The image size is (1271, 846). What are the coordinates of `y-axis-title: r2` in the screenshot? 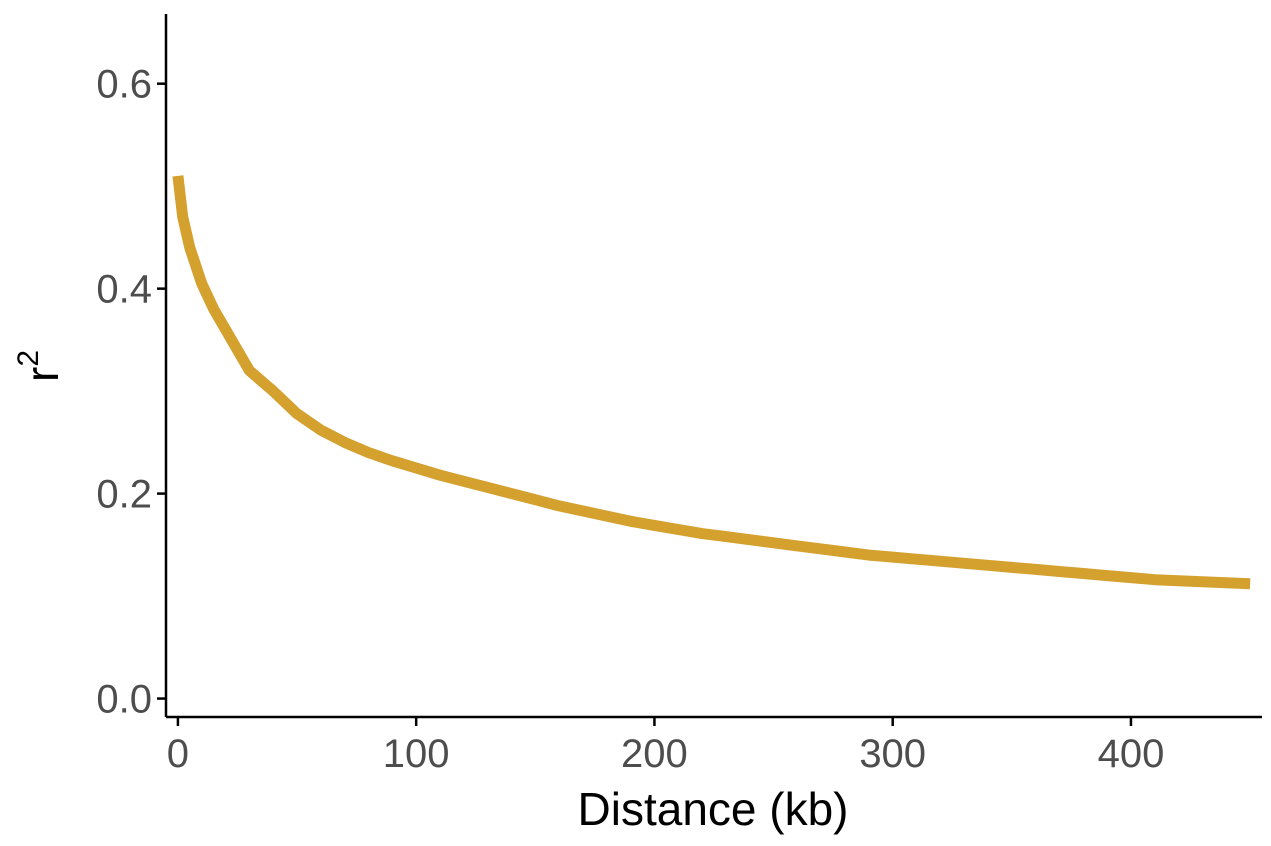 It's located at (40, 366).